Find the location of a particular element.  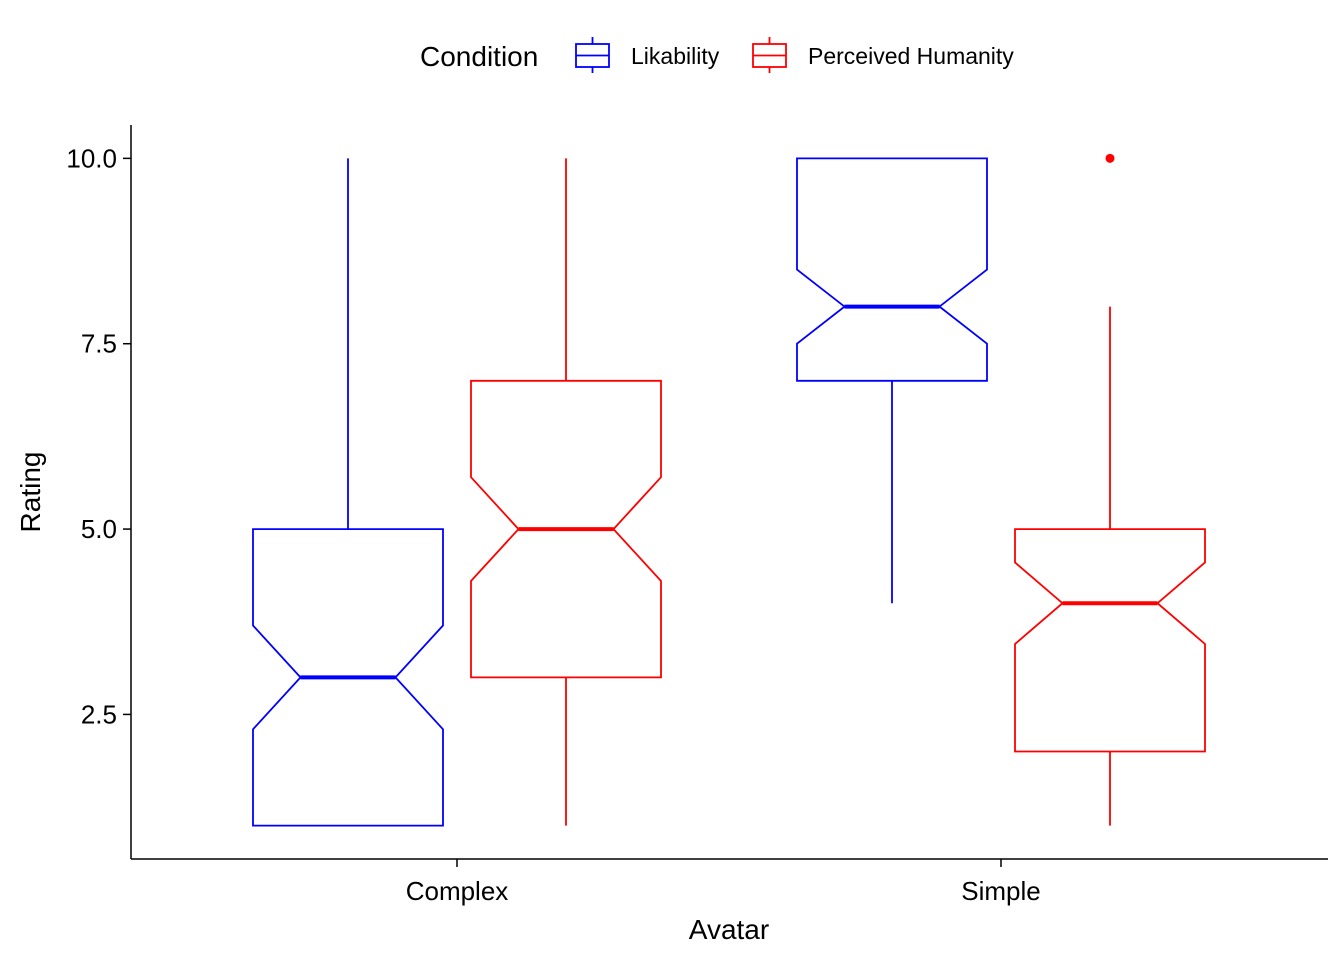

legend-label-perceived-humanity: Perceived Humanity is located at coordinates (911, 56).